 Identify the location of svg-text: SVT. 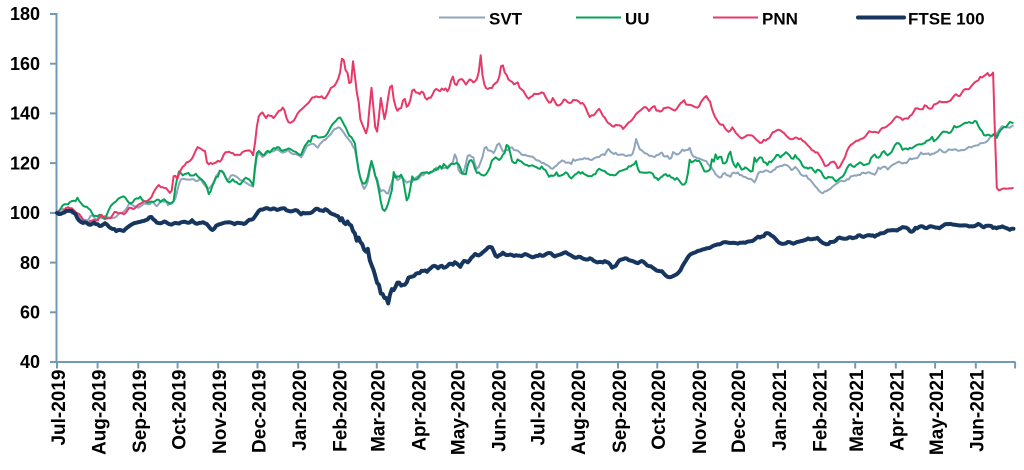
(506, 18).